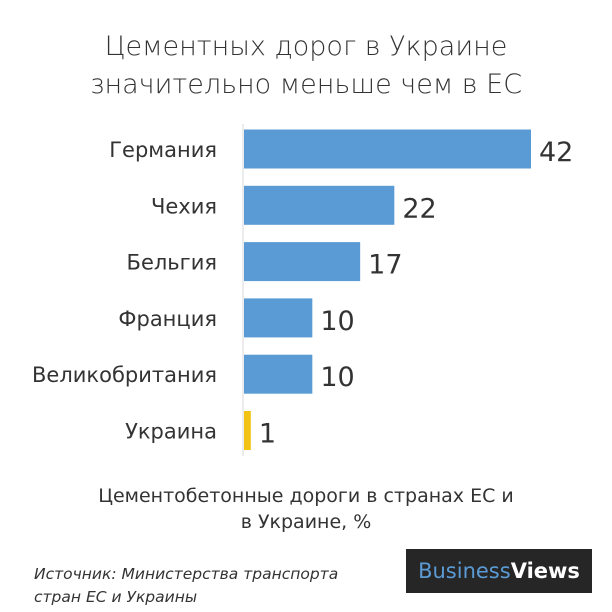 The image size is (612, 612). Describe the element at coordinates (163, 150) in the screenshot. I see `category-label-1: Германия` at that location.